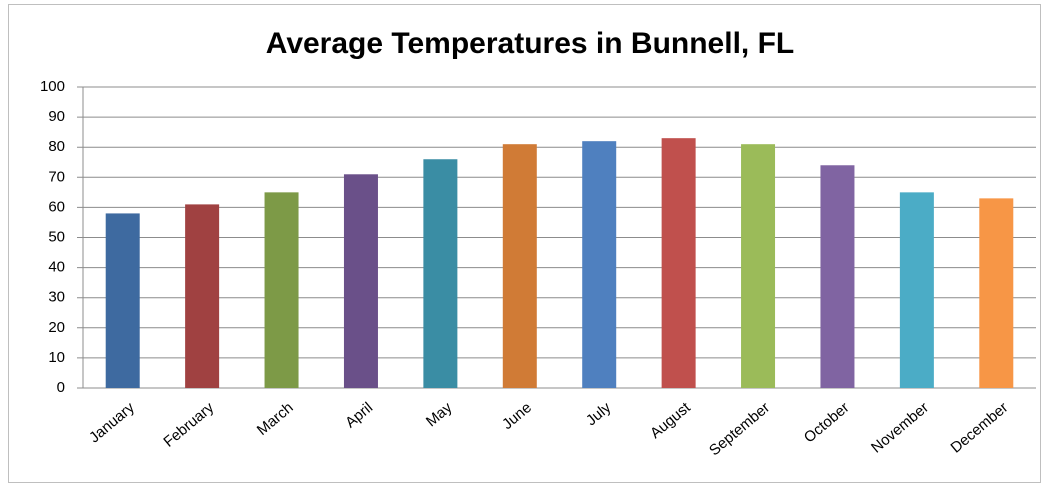 This screenshot has width=1049, height=483. I want to click on y-tick-label: 70, so click(56, 176).